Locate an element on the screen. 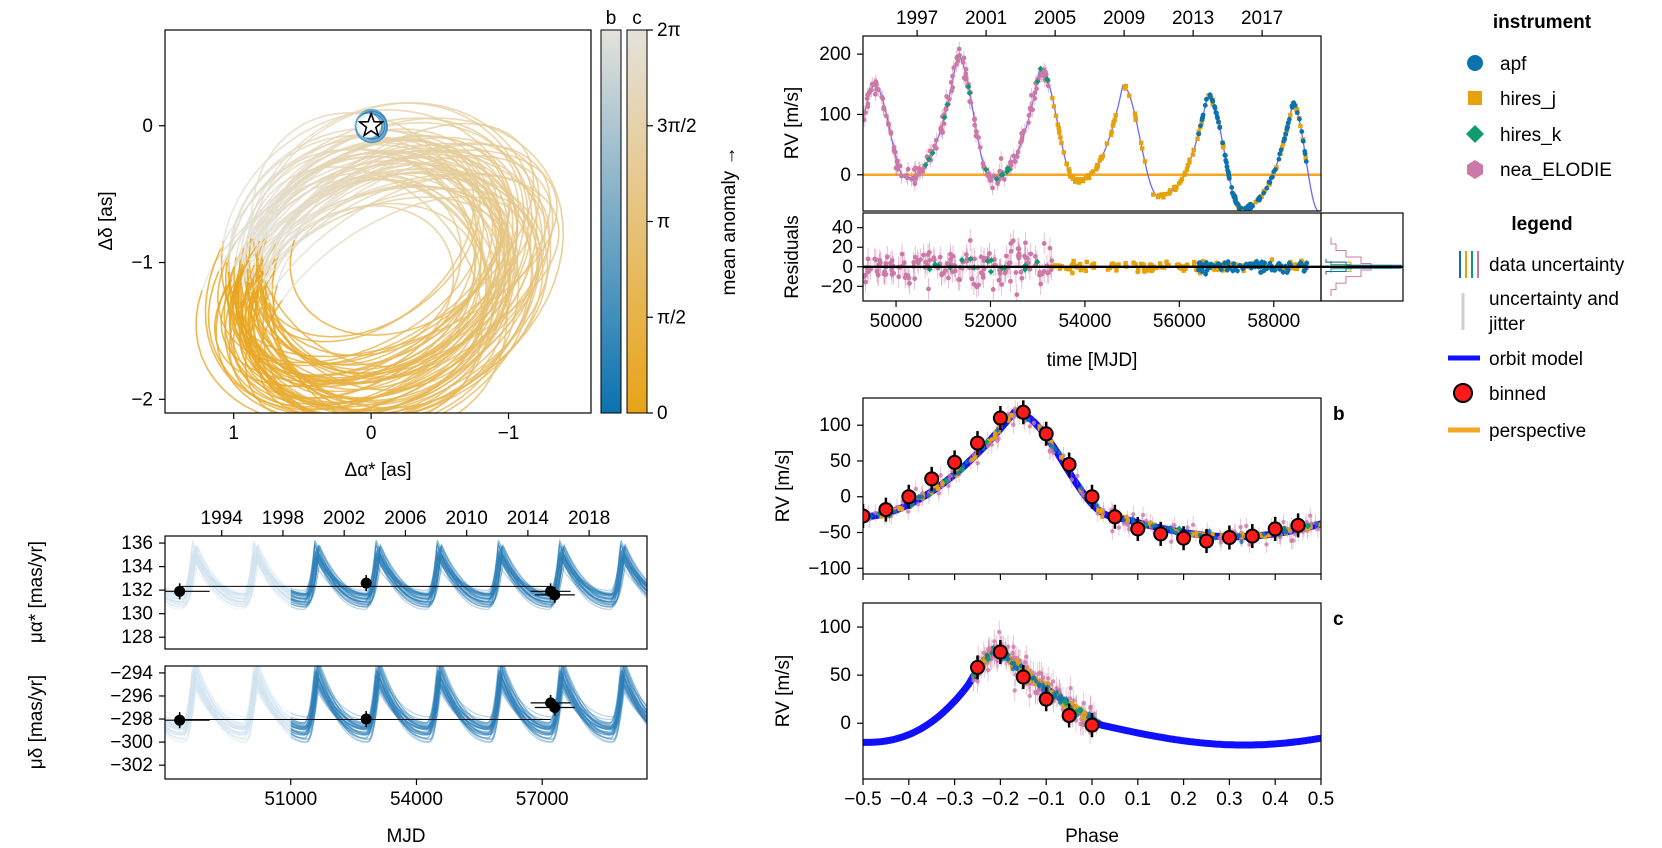  astrometry-orbit-ensemble is located at coordinates (379, 261).